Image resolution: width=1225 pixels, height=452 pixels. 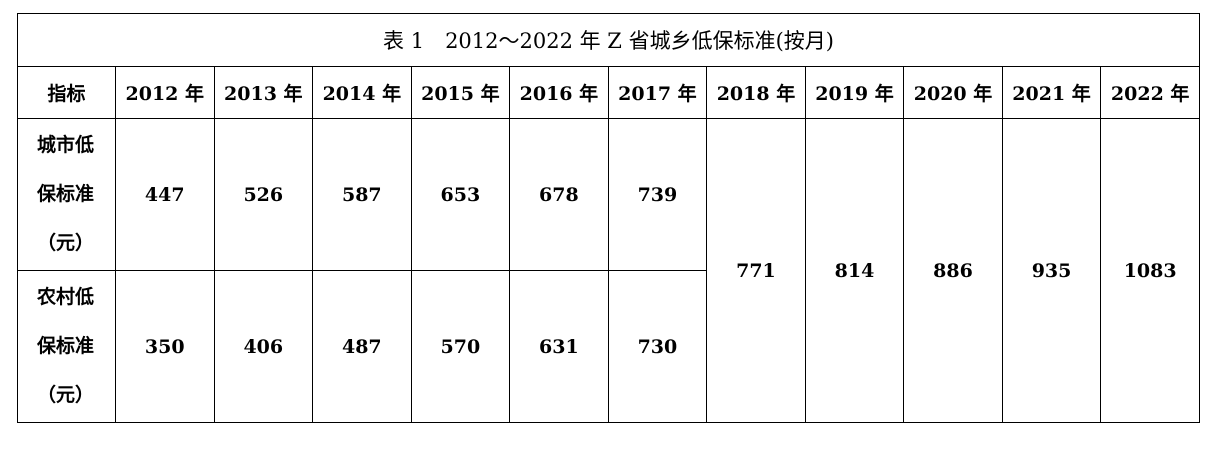 I want to click on value-cell: 406, so click(x=263, y=346).